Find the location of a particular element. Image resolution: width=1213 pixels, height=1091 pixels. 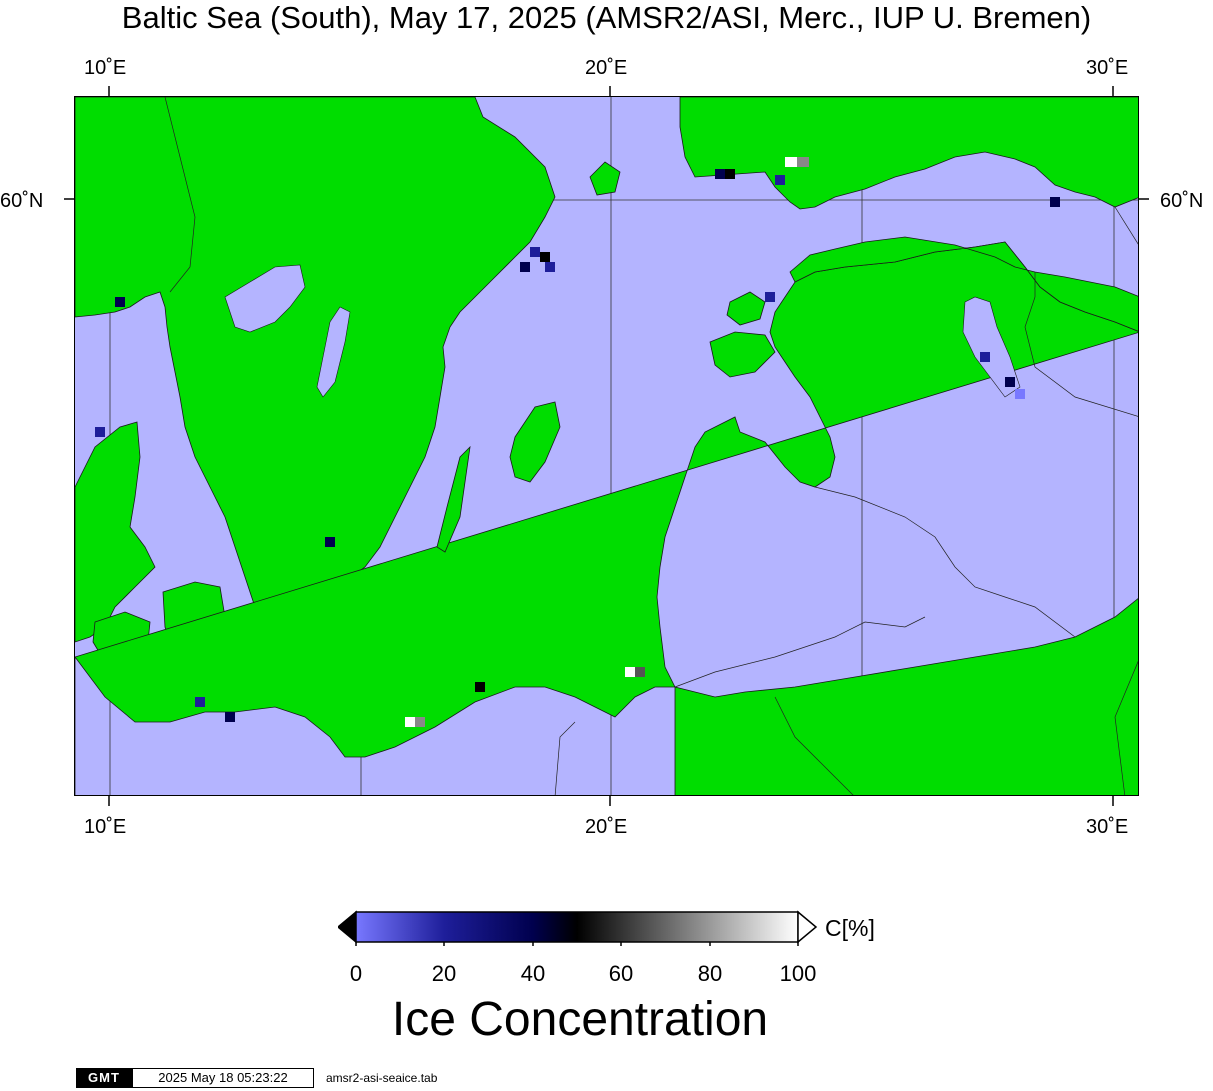

gmt-logo: GMT is located at coordinates (104, 1078).